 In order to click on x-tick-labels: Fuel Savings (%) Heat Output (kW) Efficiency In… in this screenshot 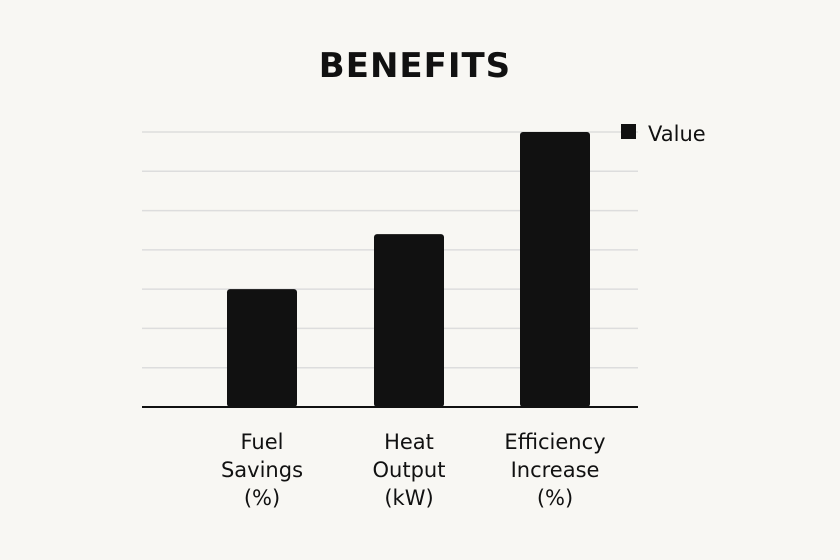, I will do `click(413, 470)`.